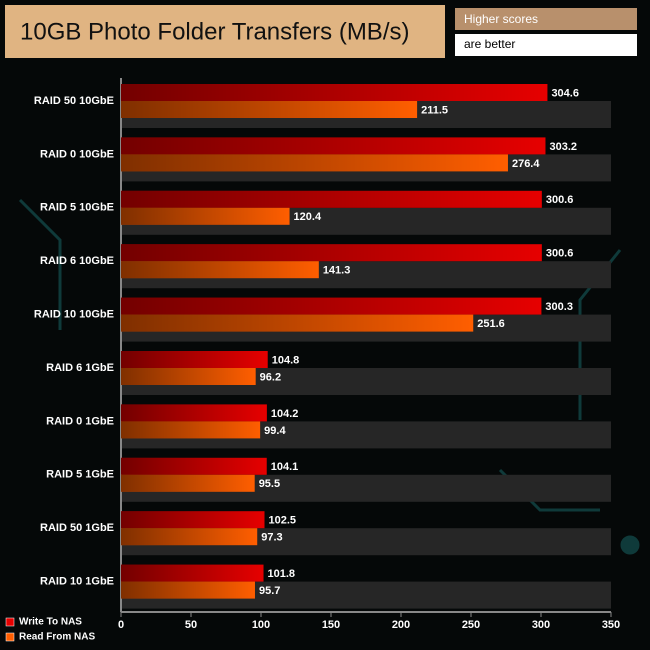  What do you see at coordinates (611, 625) in the screenshot?
I see `x-tick-label: 350` at bounding box center [611, 625].